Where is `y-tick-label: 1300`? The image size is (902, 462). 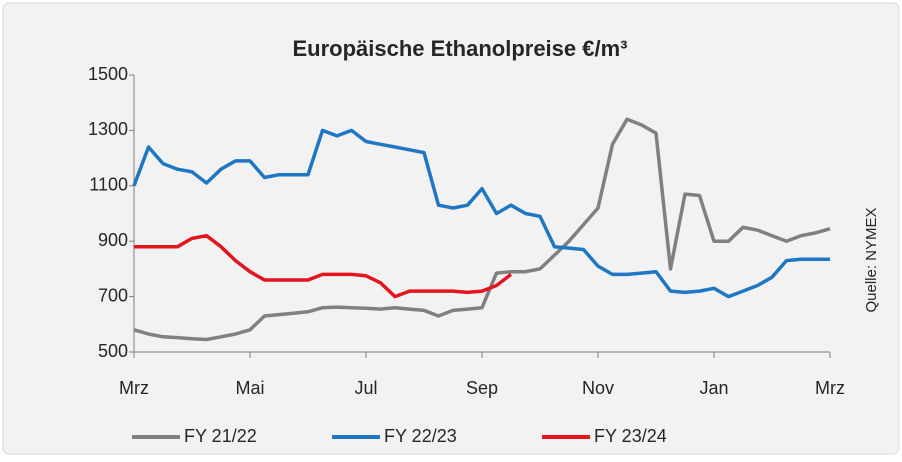 y-tick-label: 1300 is located at coordinates (108, 129).